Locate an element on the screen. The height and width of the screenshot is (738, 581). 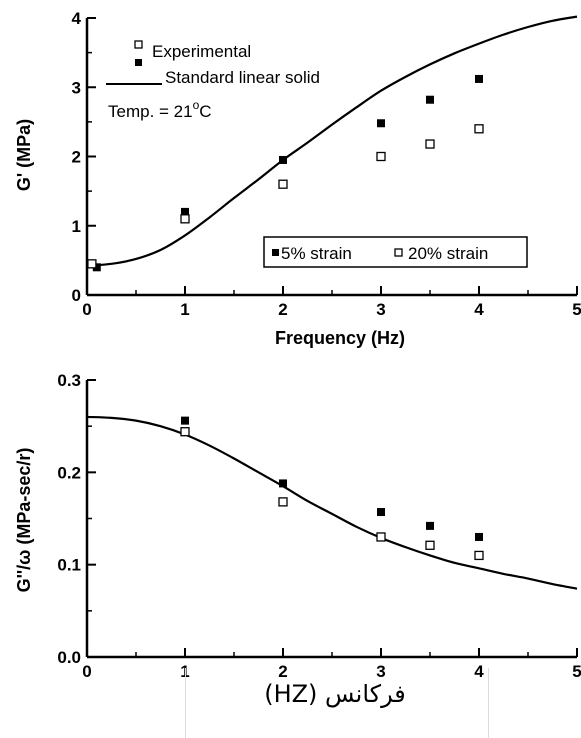
caption-divider-right is located at coordinates (488, 703).